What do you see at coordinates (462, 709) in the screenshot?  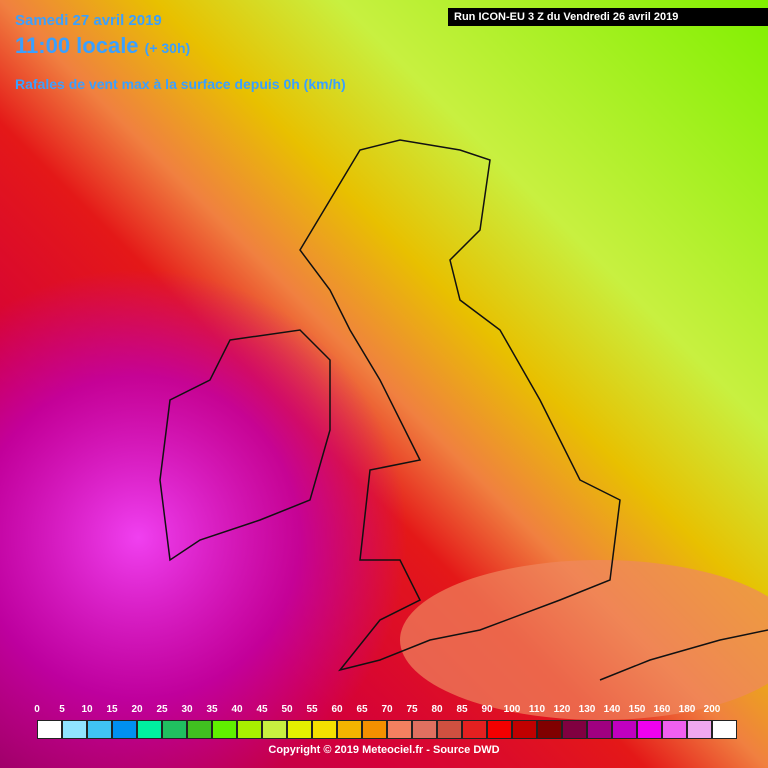 I see `legend-label: 85` at bounding box center [462, 709].